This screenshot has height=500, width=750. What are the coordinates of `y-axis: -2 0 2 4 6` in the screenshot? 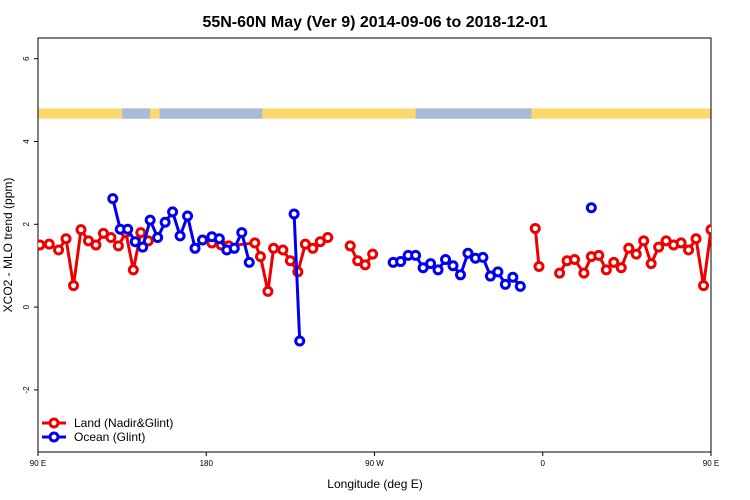 It's located at (30, 225).